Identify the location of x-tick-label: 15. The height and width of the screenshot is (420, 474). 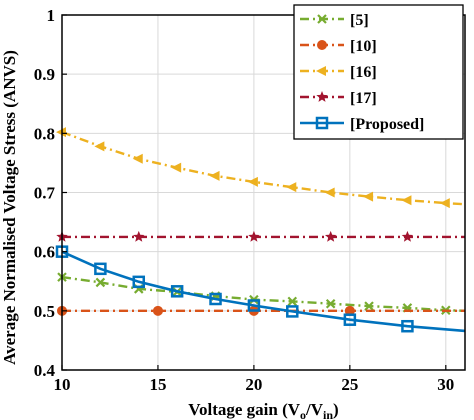
(157, 384).